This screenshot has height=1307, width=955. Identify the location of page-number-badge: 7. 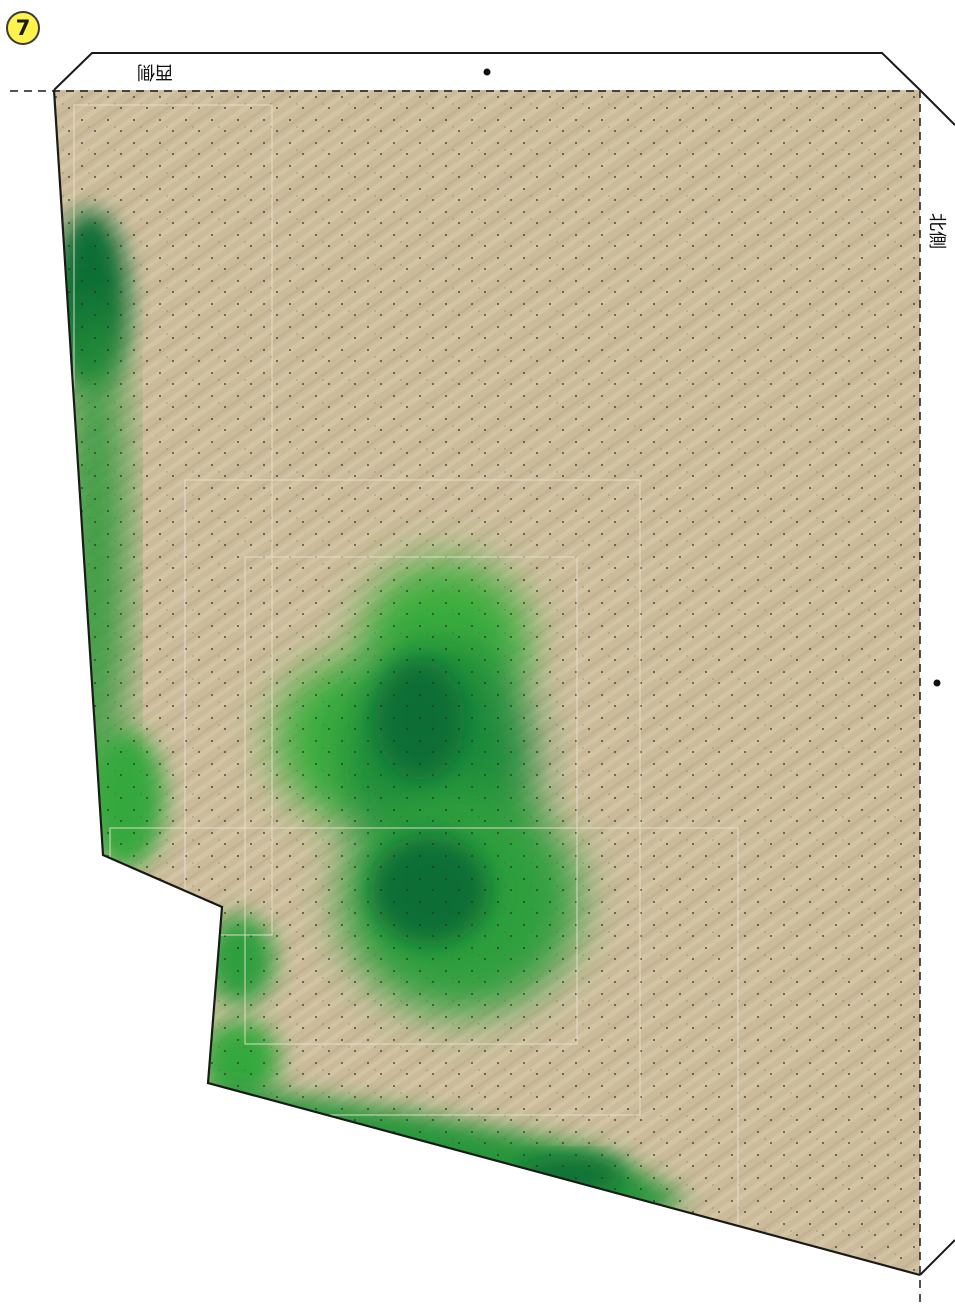
(23, 28).